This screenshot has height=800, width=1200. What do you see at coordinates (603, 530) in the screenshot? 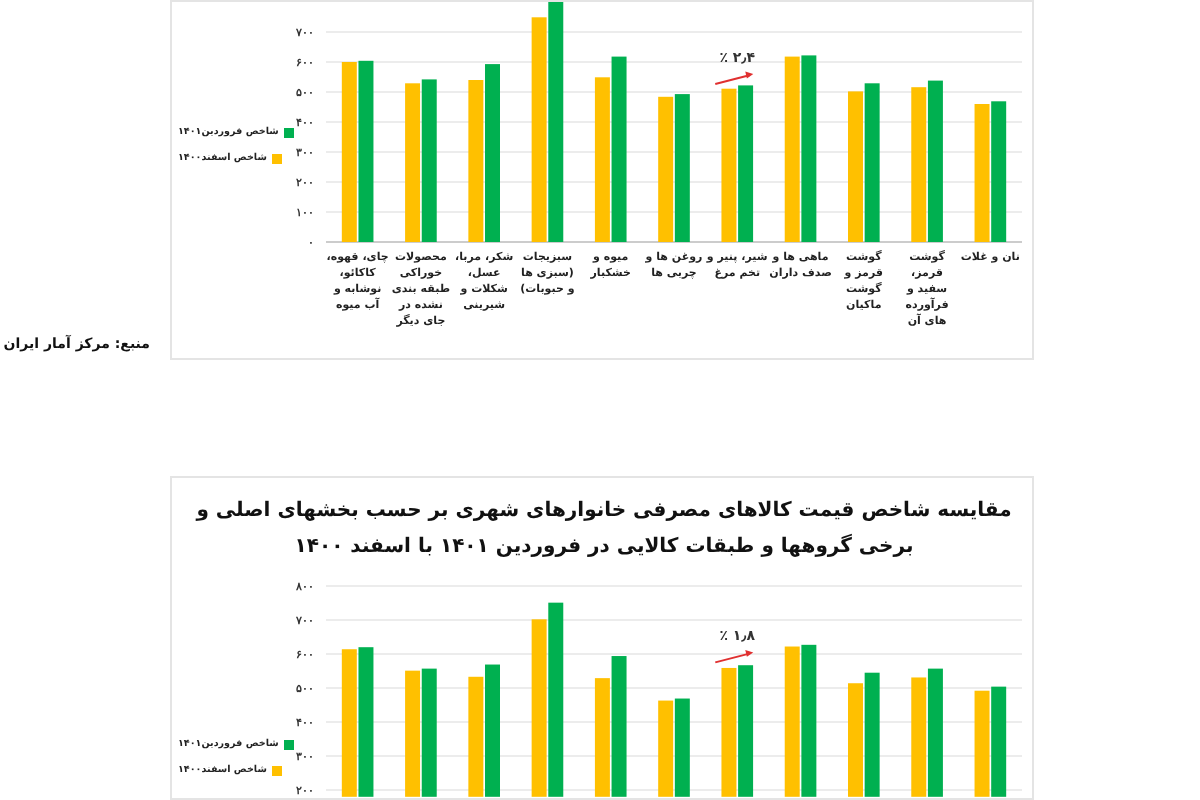
I see `chart-title: مقایسه شاخص قیمت کالاهای مصرفی خانوارهای شهری بر حسب بخشهای اصلی و برخی گروهها و طبقات کالایی در فروردین ۱۴۰۱ با اسفند ۱۴۰۰` at bounding box center [603, 530].